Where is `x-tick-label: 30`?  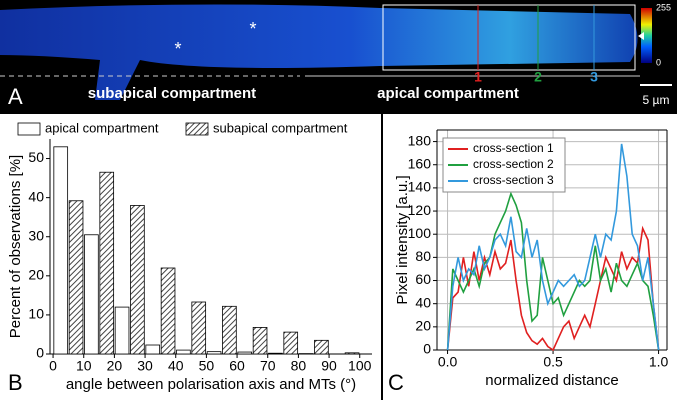 x-tick-label: 30 is located at coordinates (145, 366).